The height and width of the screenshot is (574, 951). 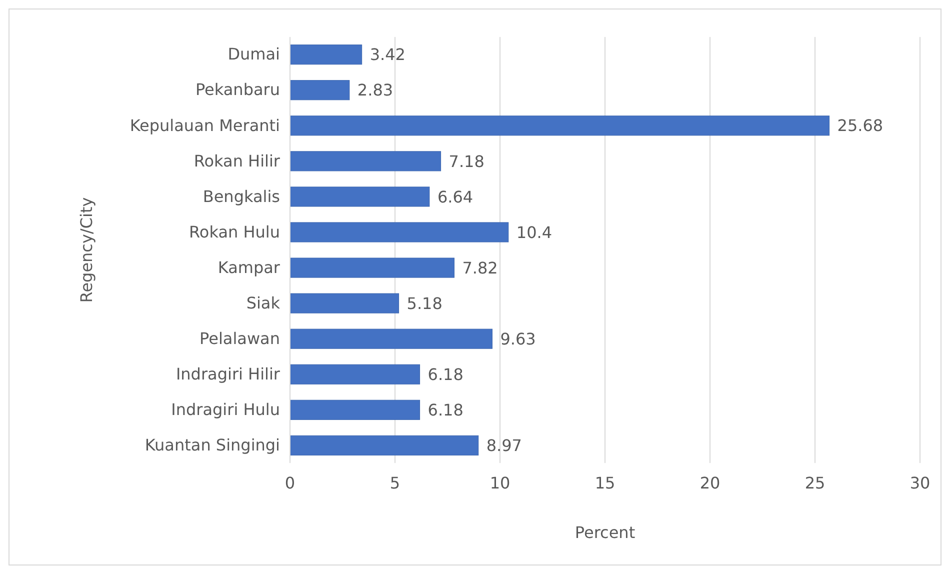 What do you see at coordinates (605, 482) in the screenshot?
I see `x-tick-label: 15` at bounding box center [605, 482].